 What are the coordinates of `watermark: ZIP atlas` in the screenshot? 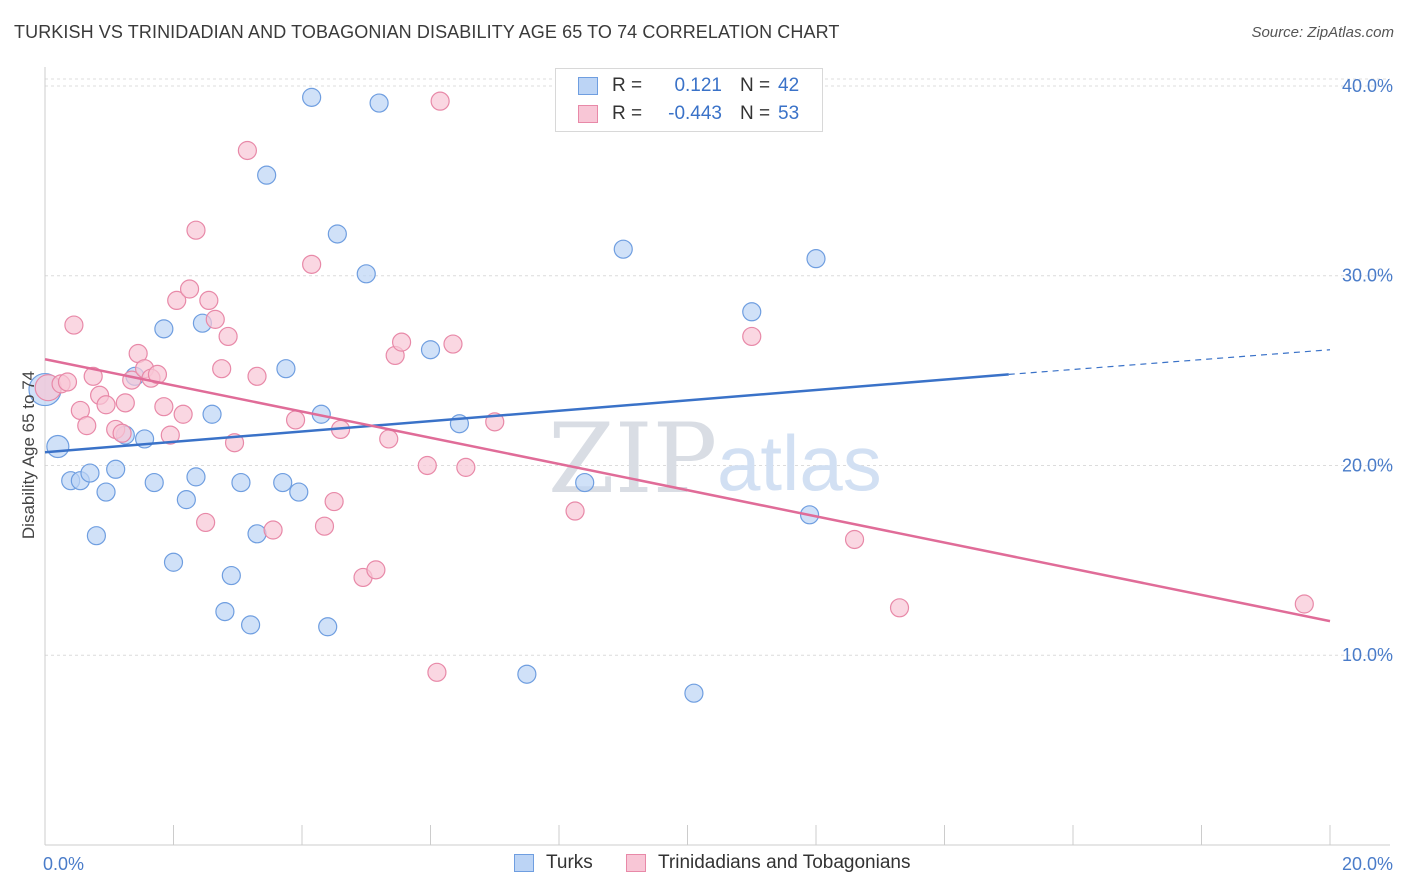 It's located at (715, 459).